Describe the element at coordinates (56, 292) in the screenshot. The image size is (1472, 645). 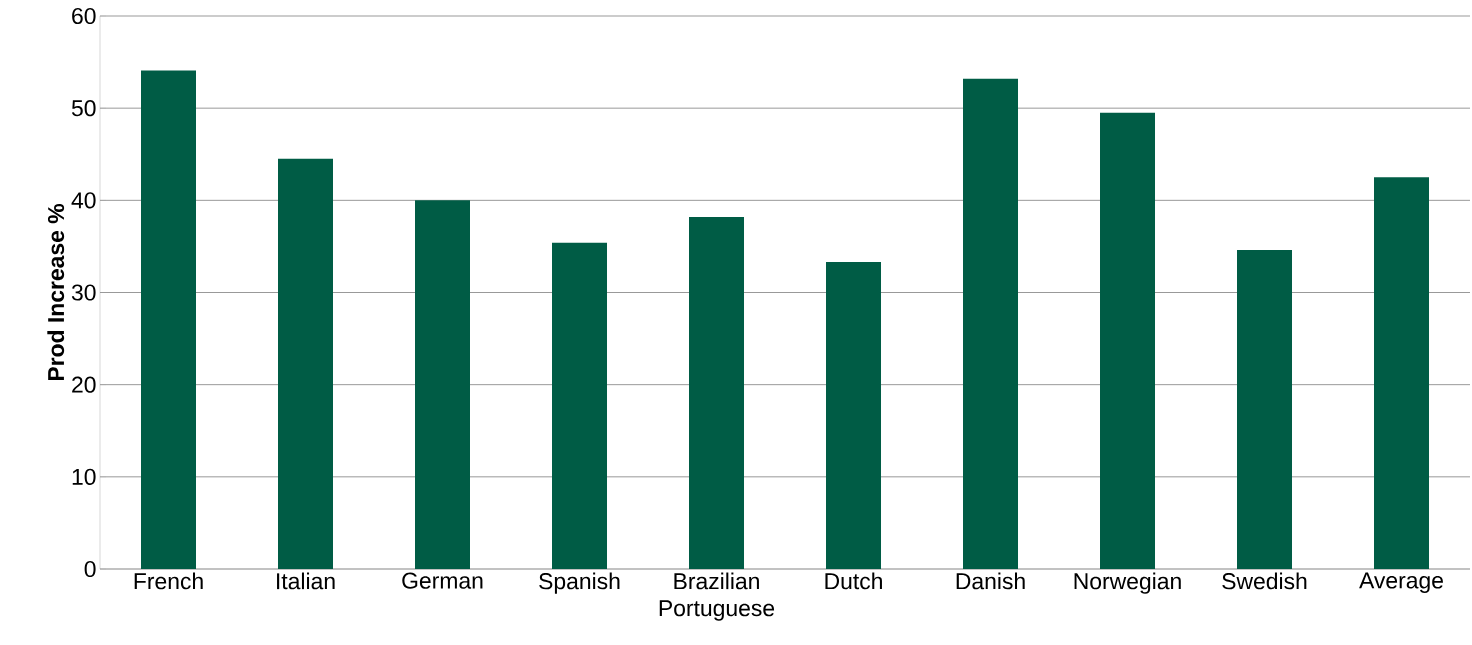
I see `y-axis-title: Prod Increase %` at that location.